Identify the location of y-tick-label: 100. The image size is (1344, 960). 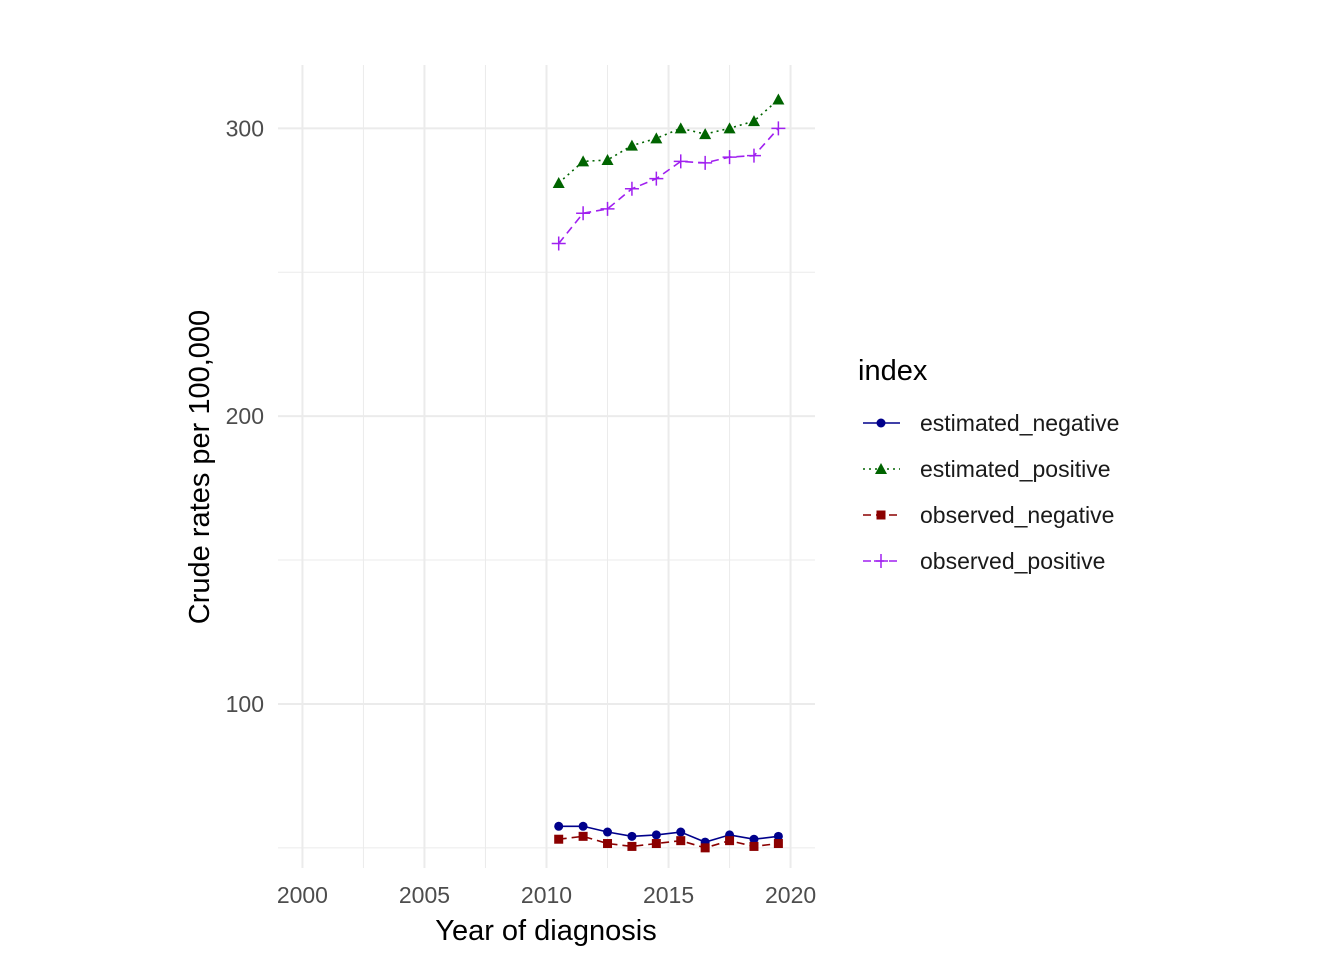
(245, 704).